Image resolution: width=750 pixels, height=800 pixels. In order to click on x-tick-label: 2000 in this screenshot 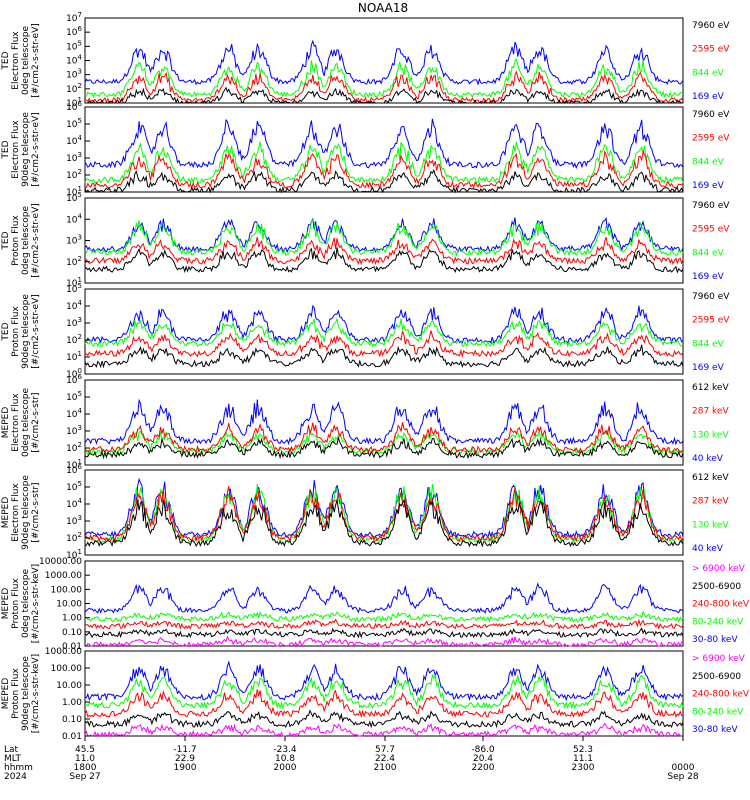, I will do `click(285, 768)`.